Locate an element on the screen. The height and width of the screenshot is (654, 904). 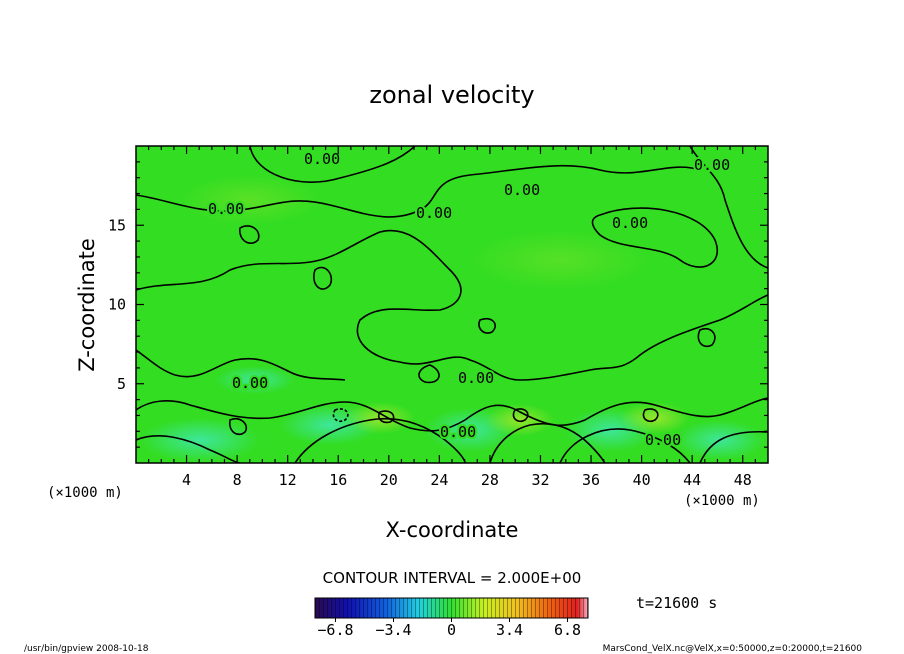
y-tick-label: 5 is located at coordinates (121, 384).